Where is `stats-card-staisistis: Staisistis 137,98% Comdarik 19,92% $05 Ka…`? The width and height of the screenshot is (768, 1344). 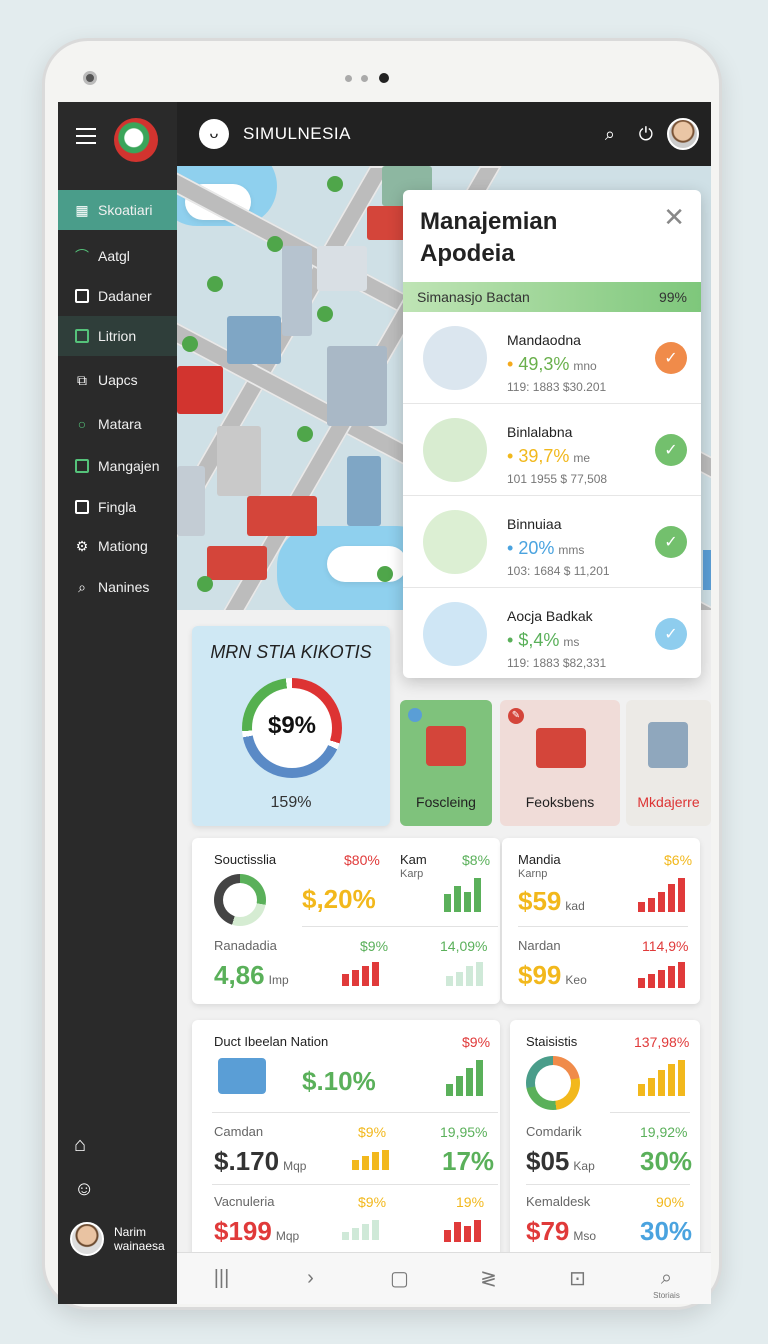 stats-card-staisistis: Staisistis 137,98% Comdarik 19,92% $05 Ka… is located at coordinates (605, 1140).